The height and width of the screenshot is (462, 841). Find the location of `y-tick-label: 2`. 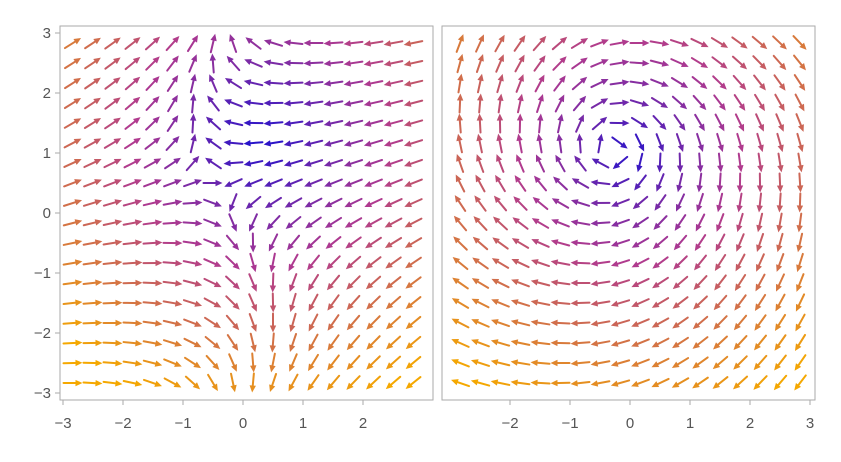

y-tick-label: 2 is located at coordinates (47, 93).